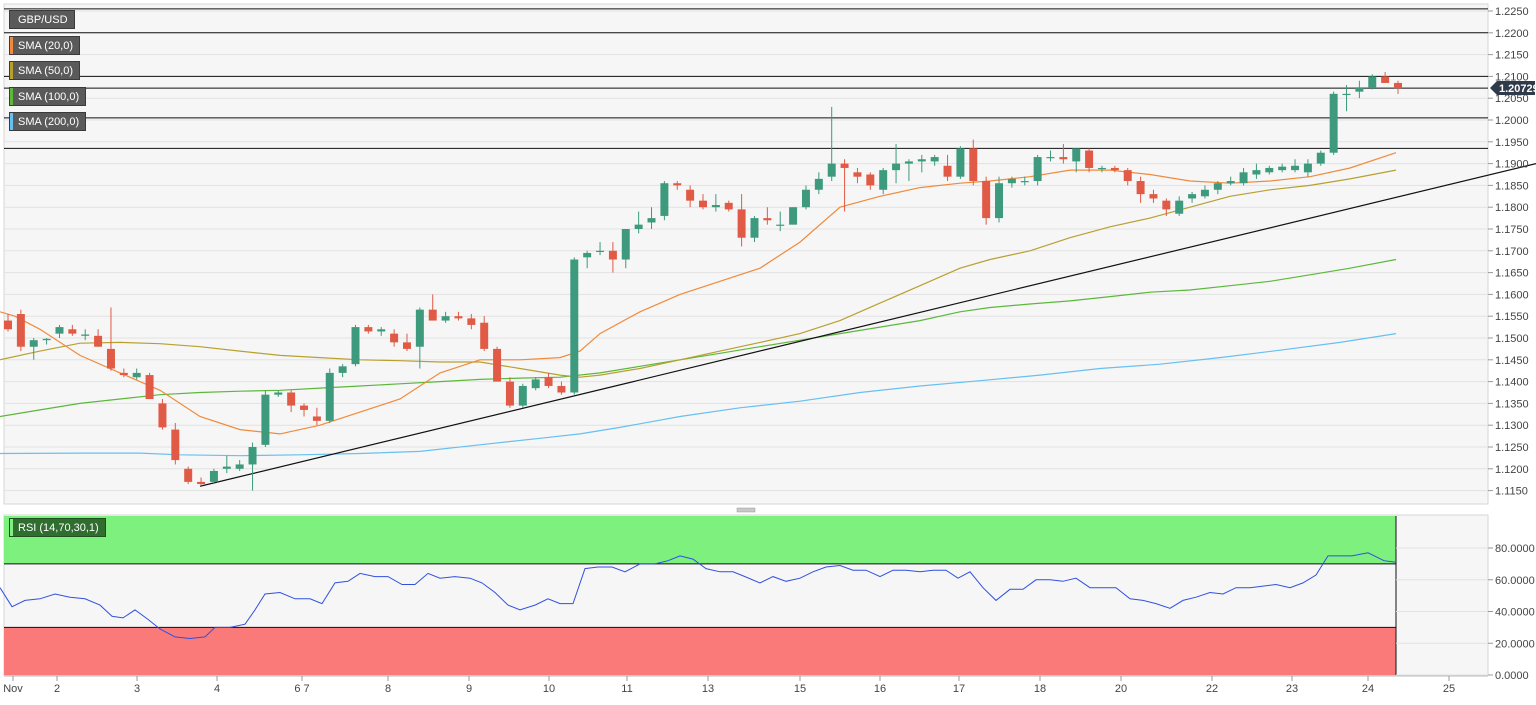  I want to click on legend-sma20: SMA (20,0), so click(45, 45).